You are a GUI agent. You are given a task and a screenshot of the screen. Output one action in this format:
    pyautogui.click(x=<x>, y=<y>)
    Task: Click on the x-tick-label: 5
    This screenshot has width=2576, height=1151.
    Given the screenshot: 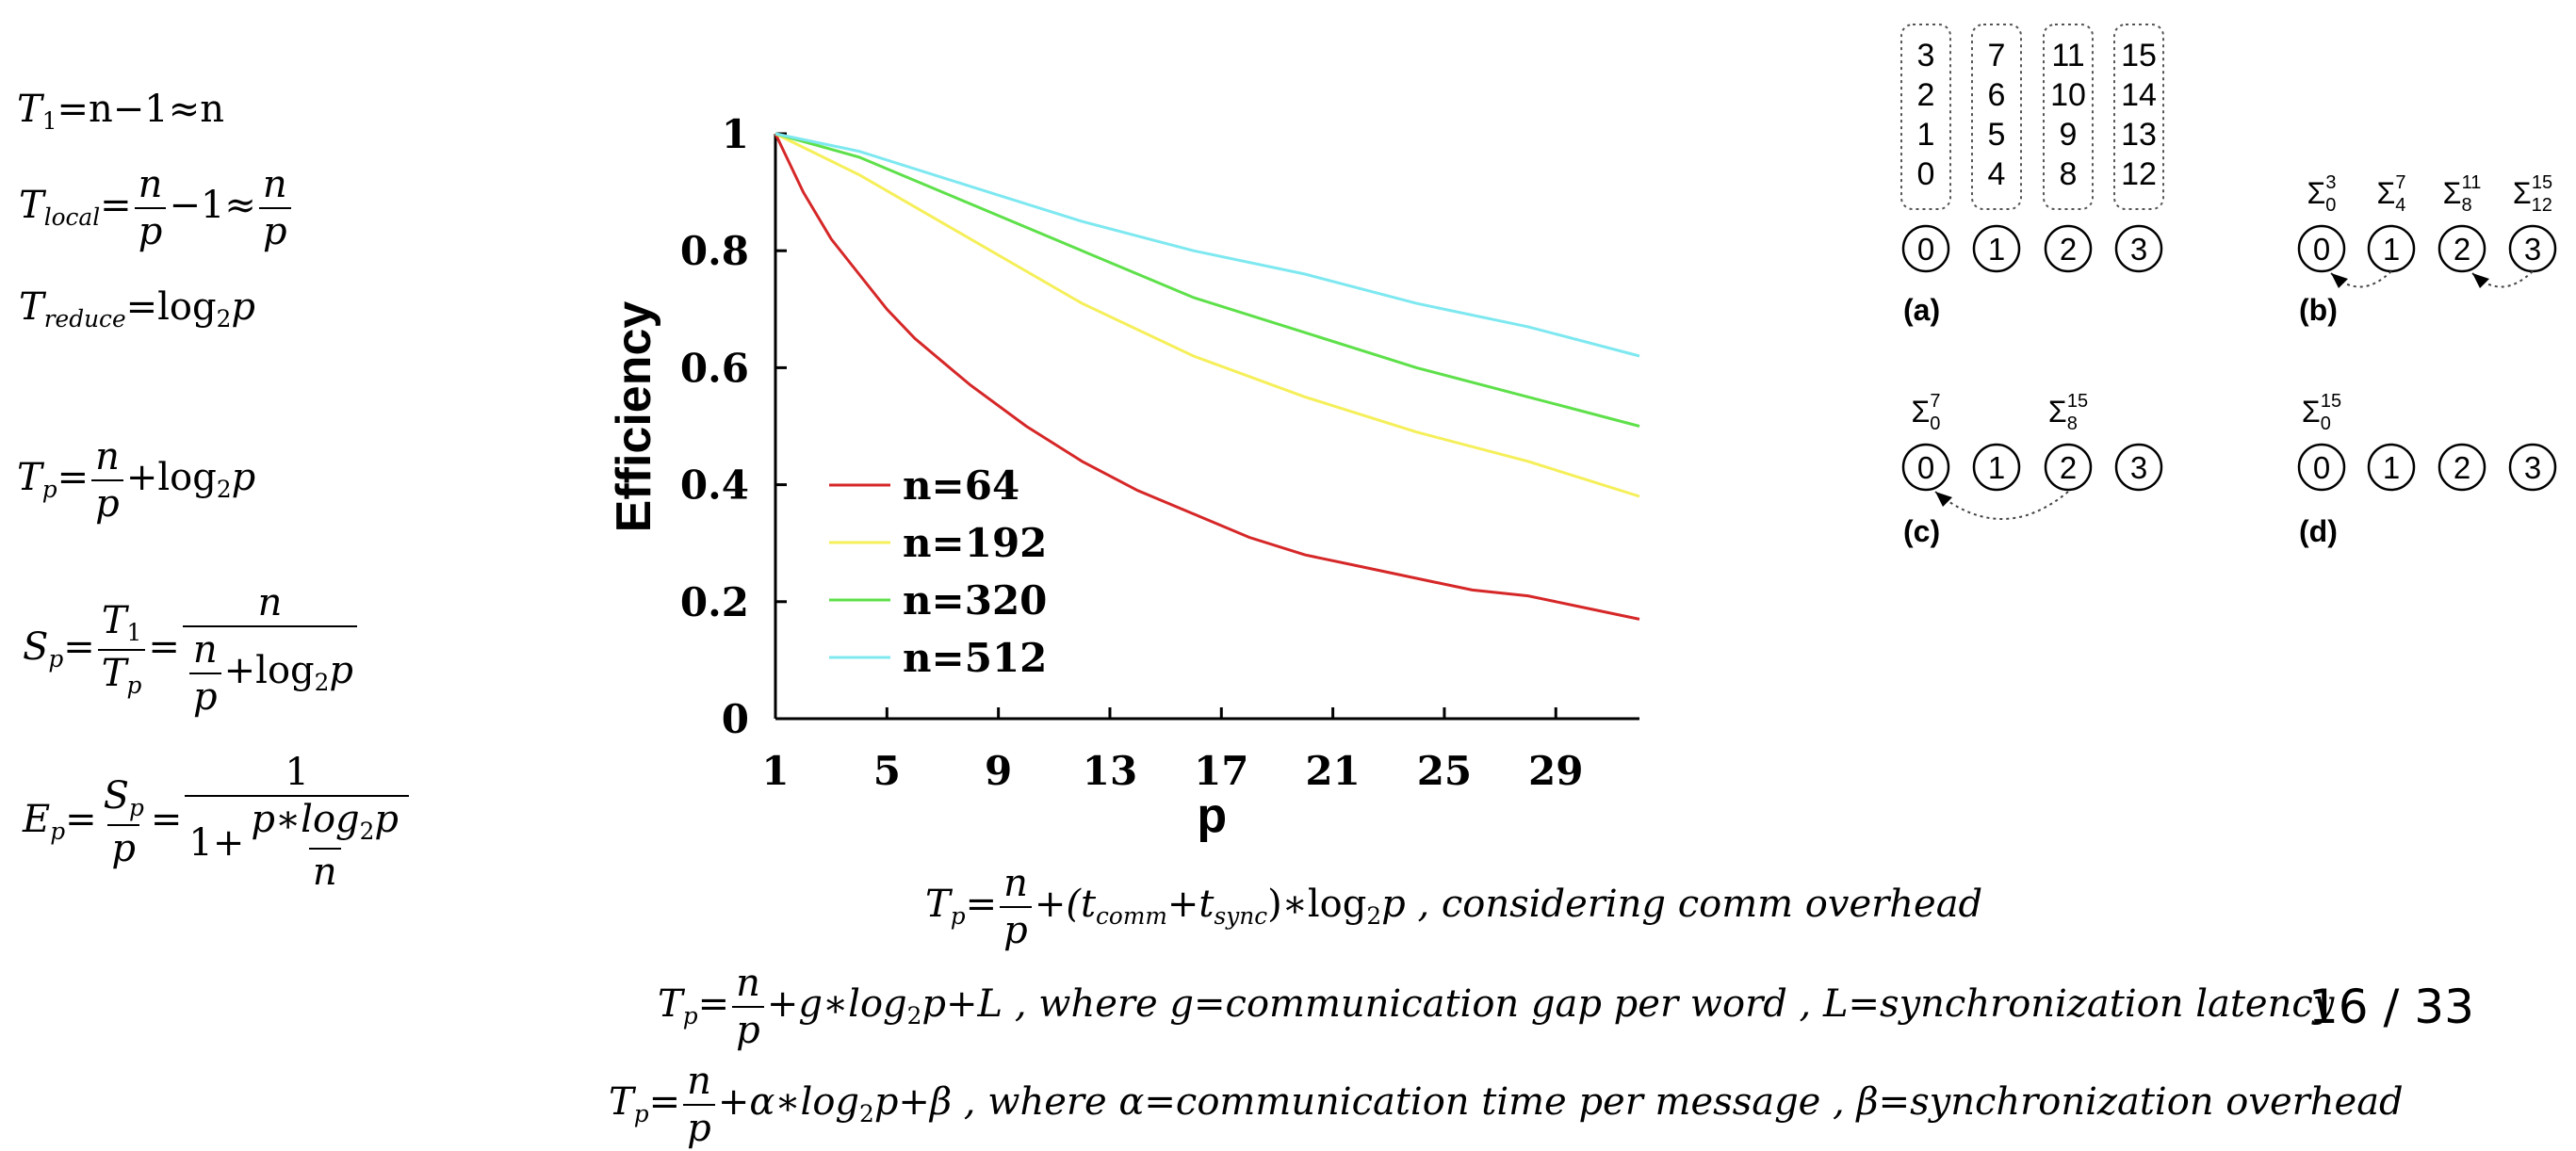 What is the action you would take?
    pyautogui.click(x=887, y=771)
    